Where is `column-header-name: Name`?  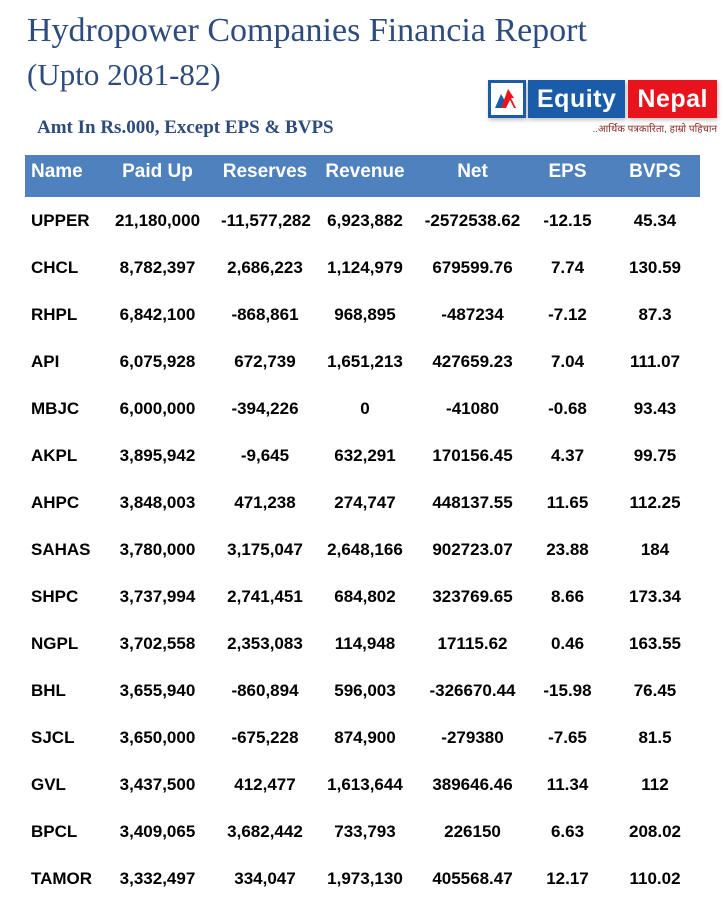 column-header-name: Name is located at coordinates (60, 176).